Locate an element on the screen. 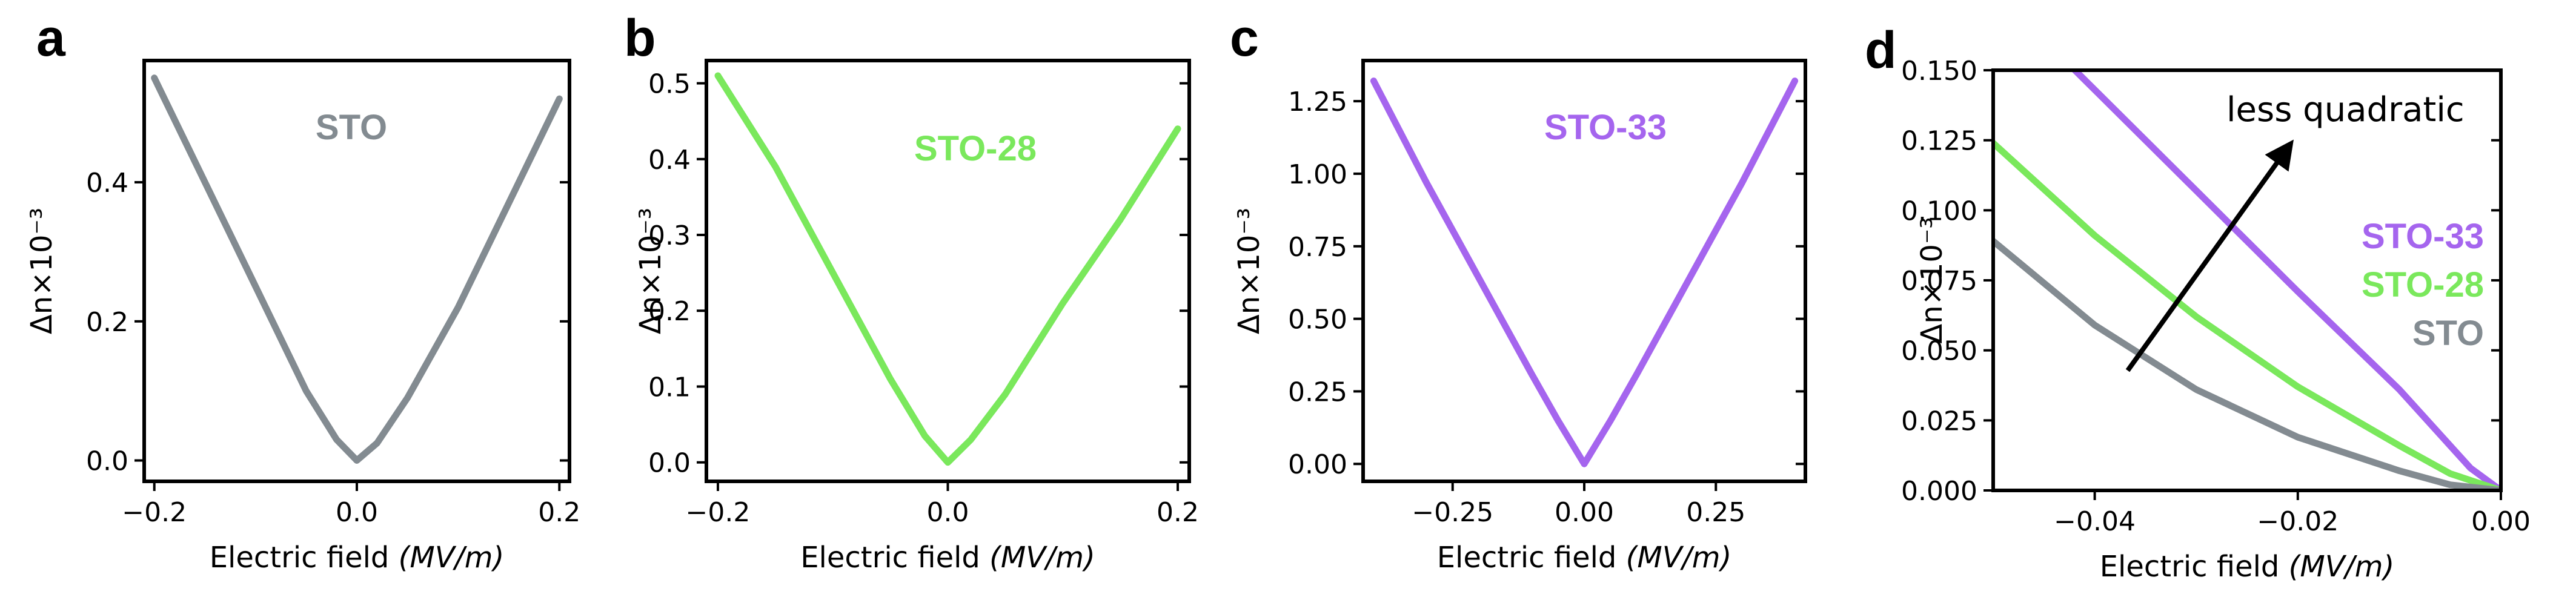 Image resolution: width=2576 pixels, height=600 pixels. series-title: STO is located at coordinates (351, 127).